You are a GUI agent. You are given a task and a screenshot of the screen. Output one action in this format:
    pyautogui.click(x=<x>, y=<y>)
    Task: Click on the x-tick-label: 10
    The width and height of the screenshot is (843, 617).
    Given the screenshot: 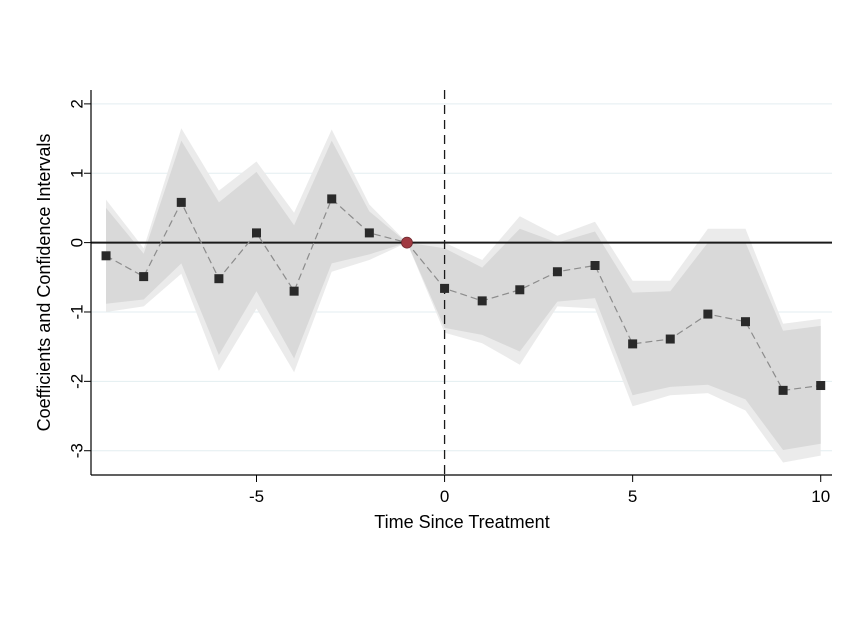 What is the action you would take?
    pyautogui.click(x=820, y=496)
    